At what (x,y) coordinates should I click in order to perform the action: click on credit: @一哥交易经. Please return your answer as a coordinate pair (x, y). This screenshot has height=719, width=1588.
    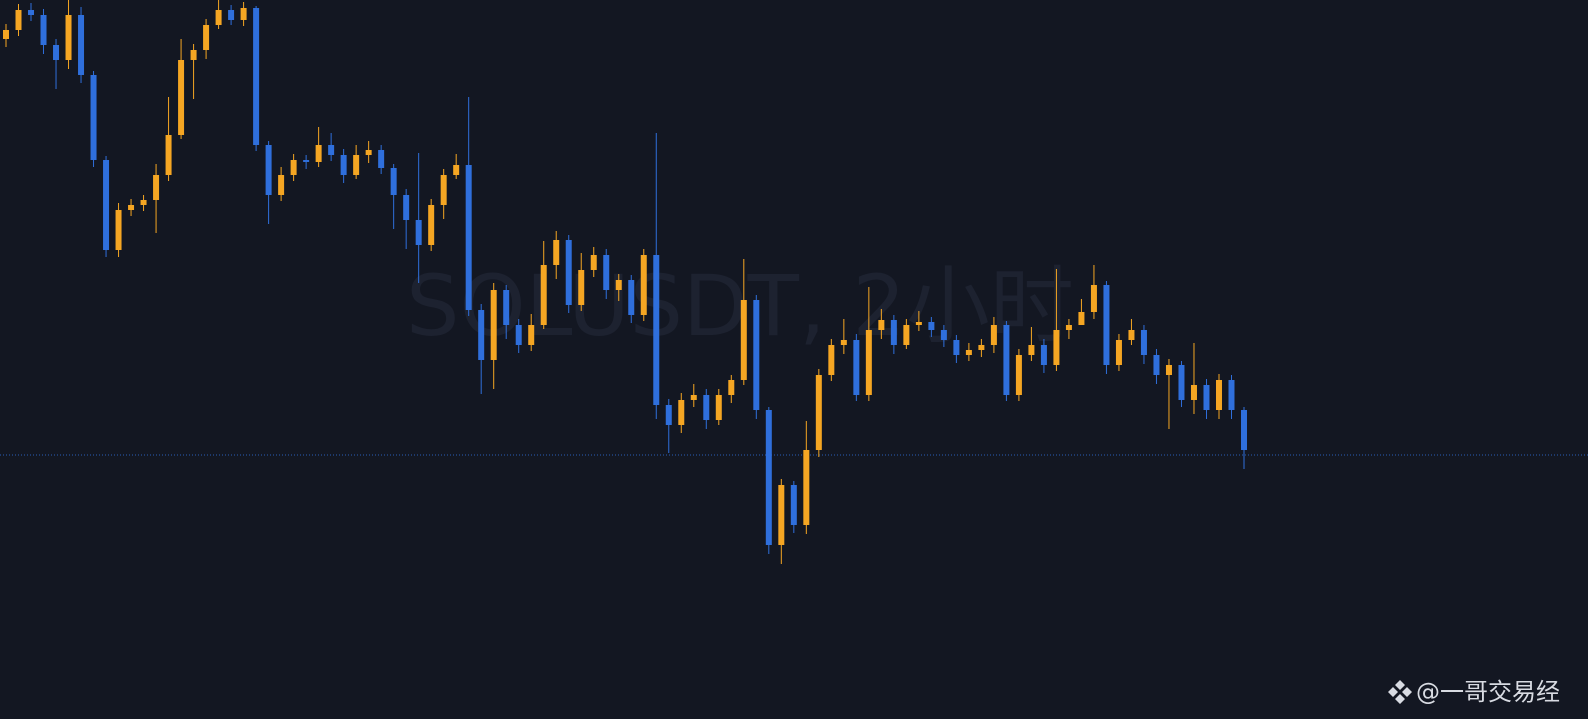
    Looking at the image, I should click on (1488, 692).